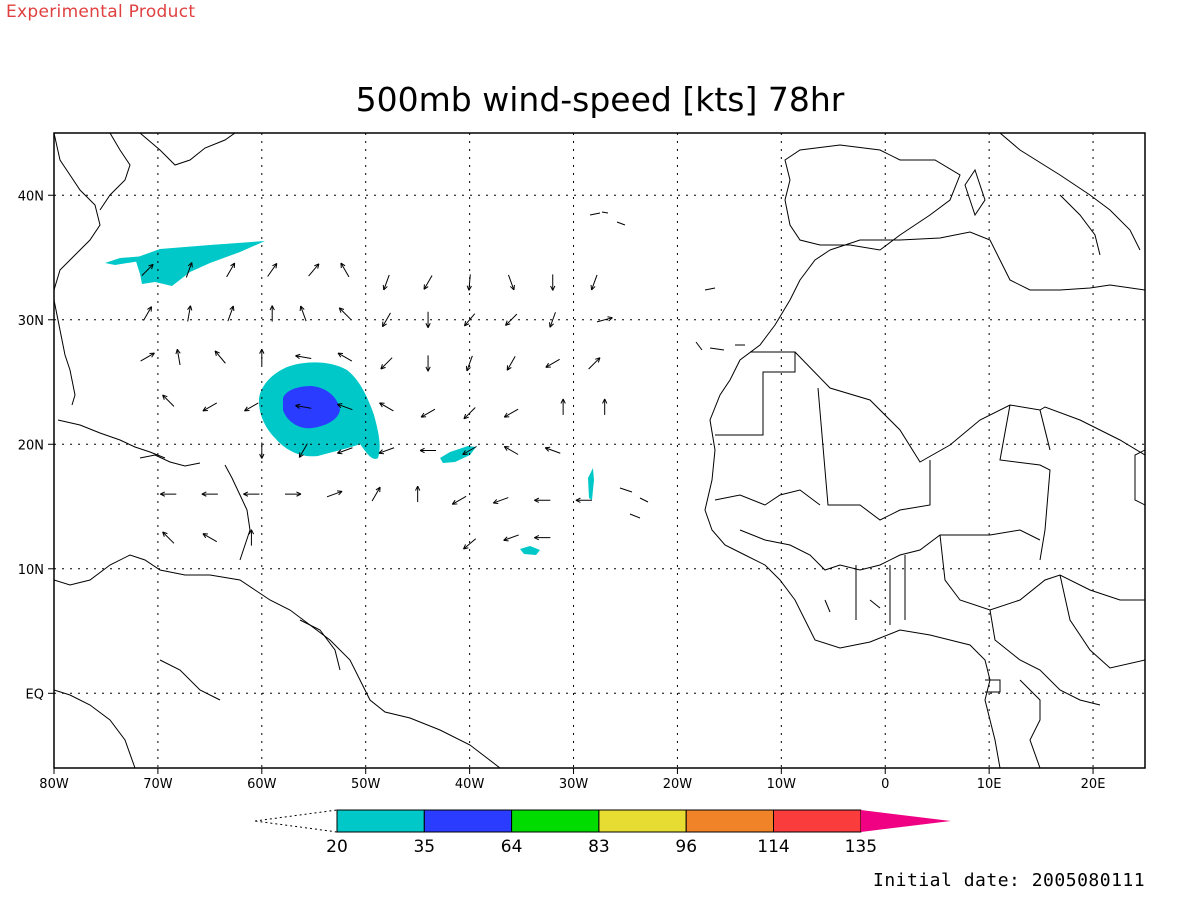 This screenshot has width=1200, height=900. I want to click on x-tick-label: 70W, so click(158, 784).